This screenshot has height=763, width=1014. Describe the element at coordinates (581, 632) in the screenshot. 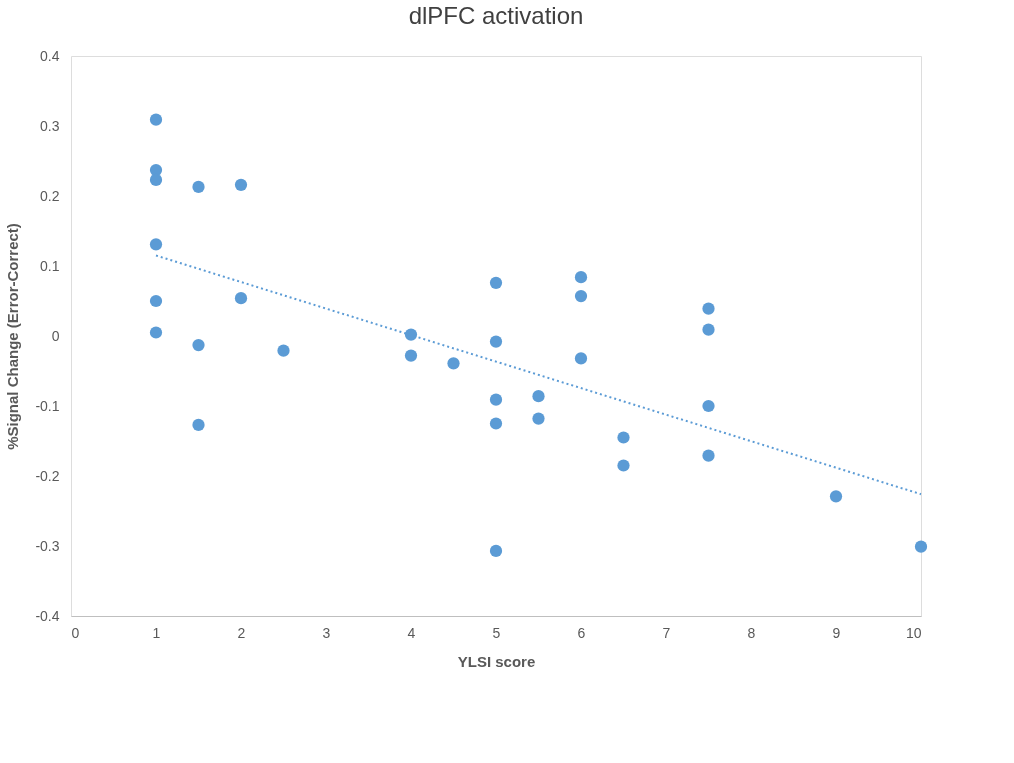

I see `x-tick-label: 6` at that location.